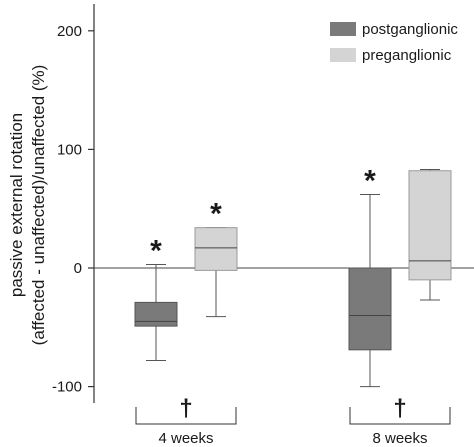 This screenshot has height=447, width=474. What do you see at coordinates (78, 268) in the screenshot?
I see `y-tick-label: 0` at bounding box center [78, 268].